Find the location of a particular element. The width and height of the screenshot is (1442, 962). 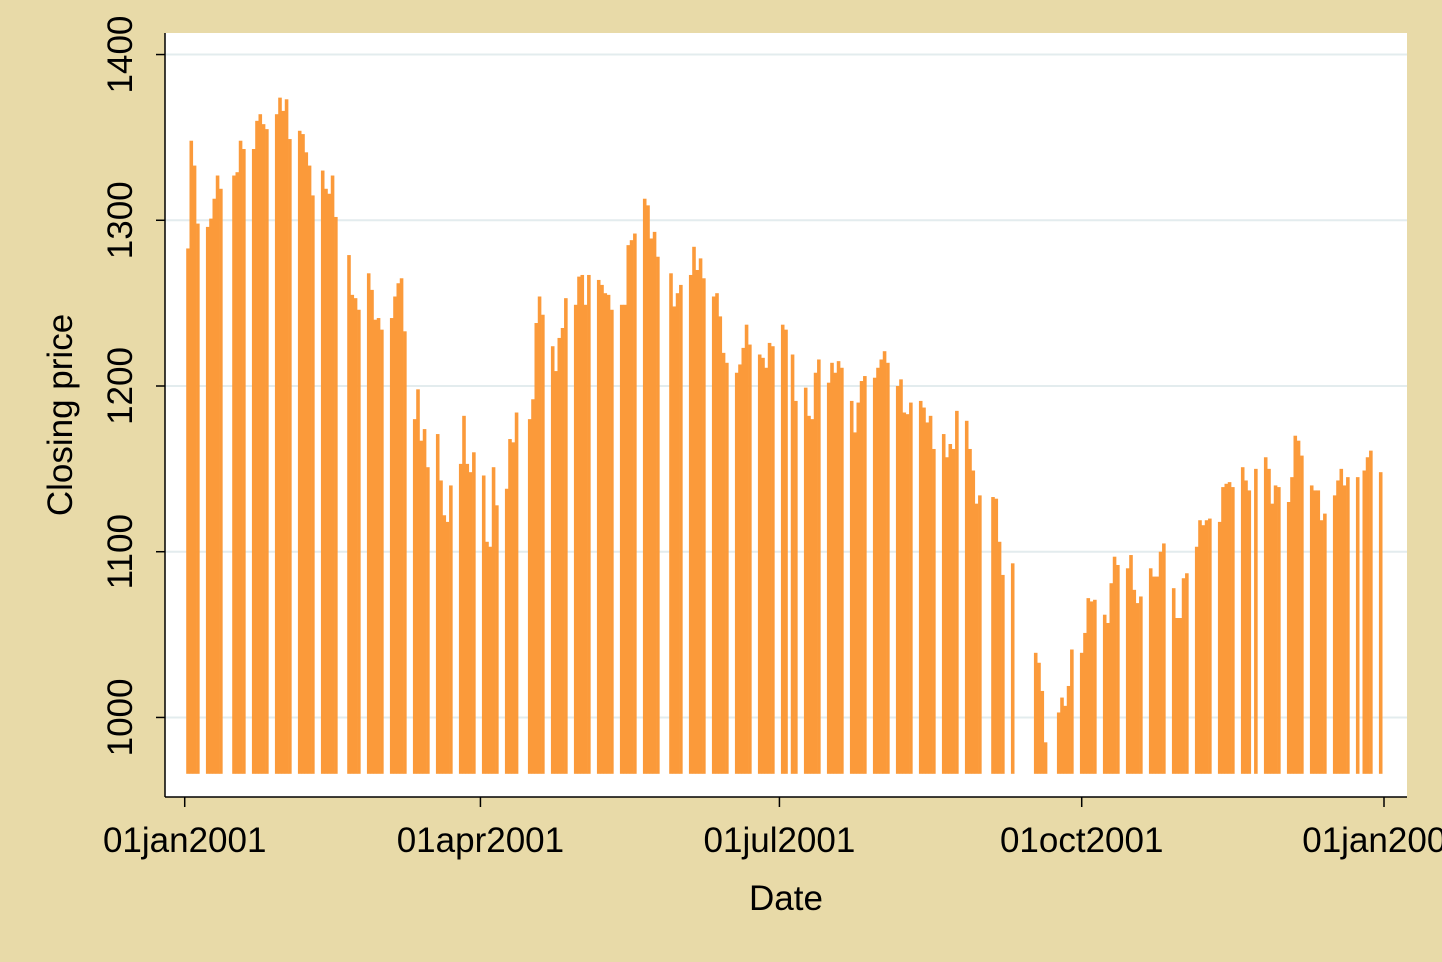

y-tick-label: 1300 is located at coordinates (120, 220).